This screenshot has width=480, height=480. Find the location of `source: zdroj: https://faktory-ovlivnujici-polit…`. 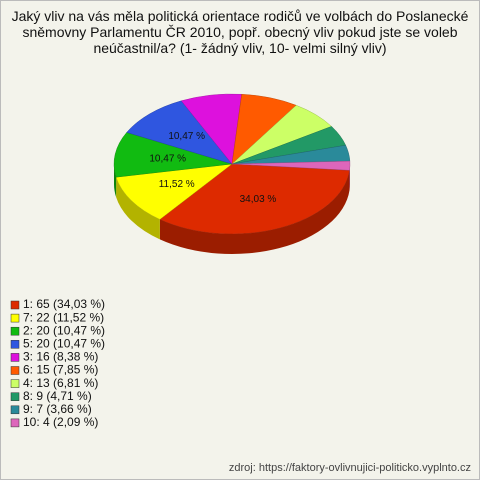

source: zdroj: https://faktory-ovlivnujici-polit… is located at coordinates (350, 468).